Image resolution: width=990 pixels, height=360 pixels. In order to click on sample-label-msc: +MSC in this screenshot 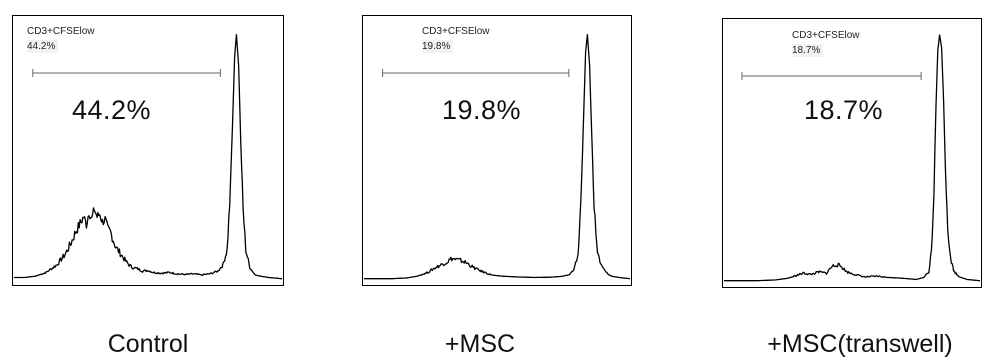, I will do `click(480, 344)`.